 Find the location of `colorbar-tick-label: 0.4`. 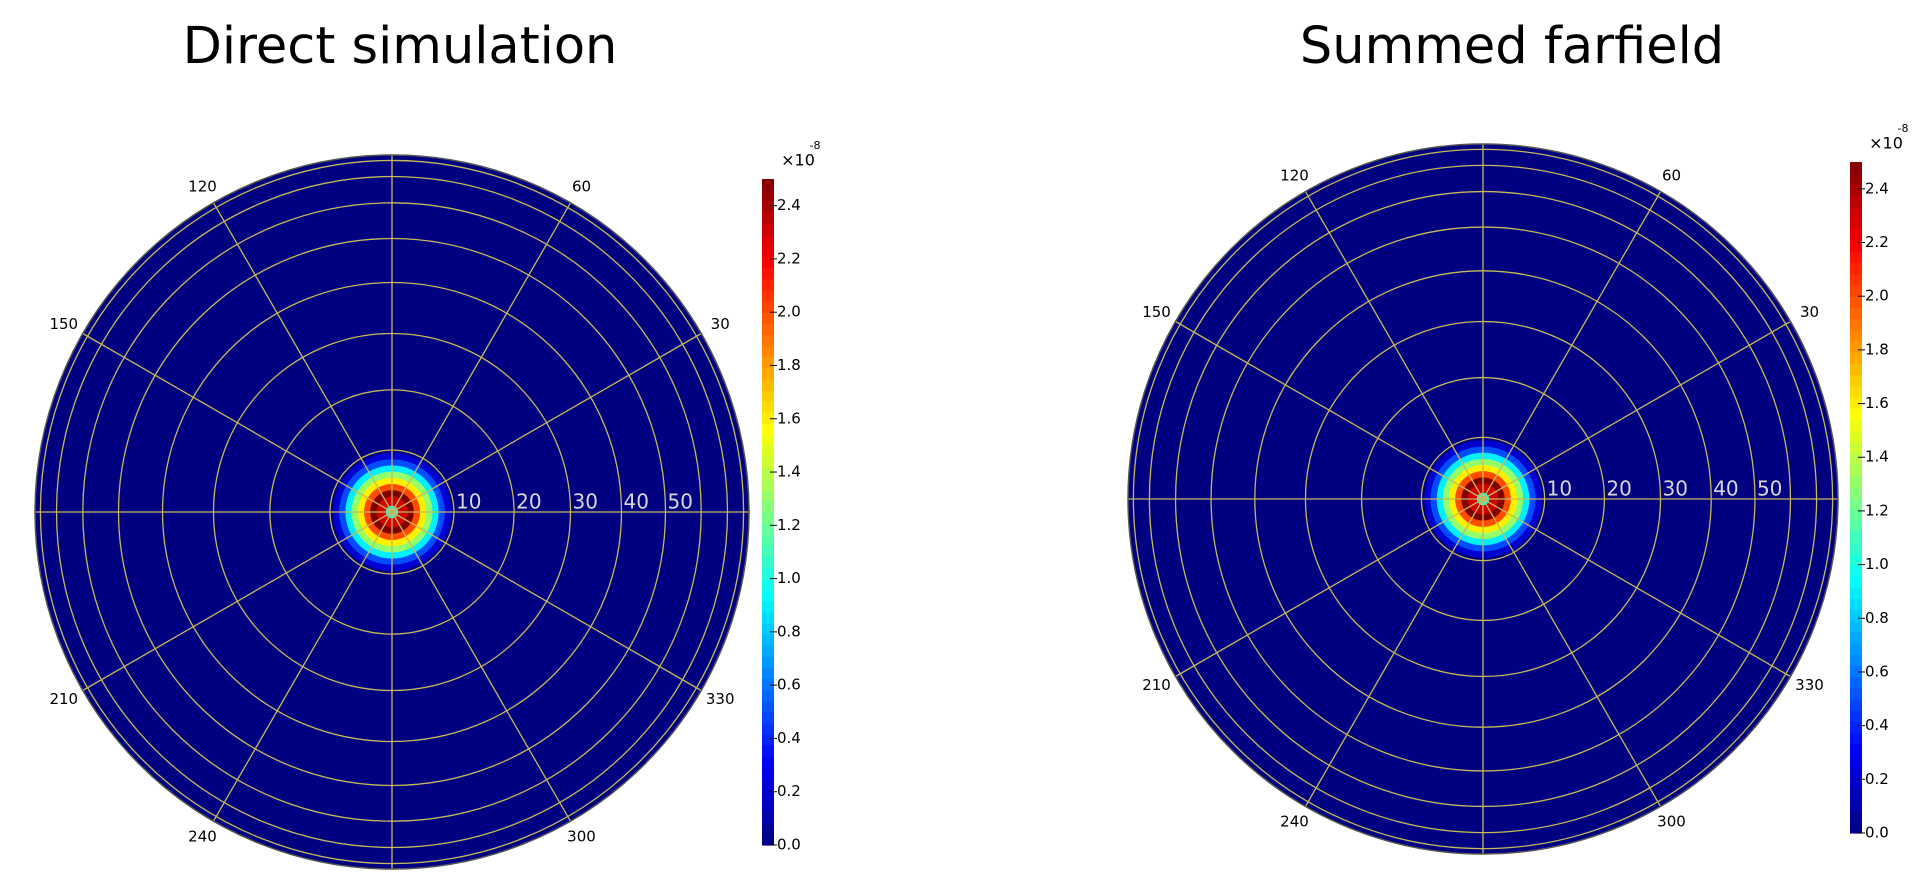

colorbar-tick-label: 0.4 is located at coordinates (789, 738).